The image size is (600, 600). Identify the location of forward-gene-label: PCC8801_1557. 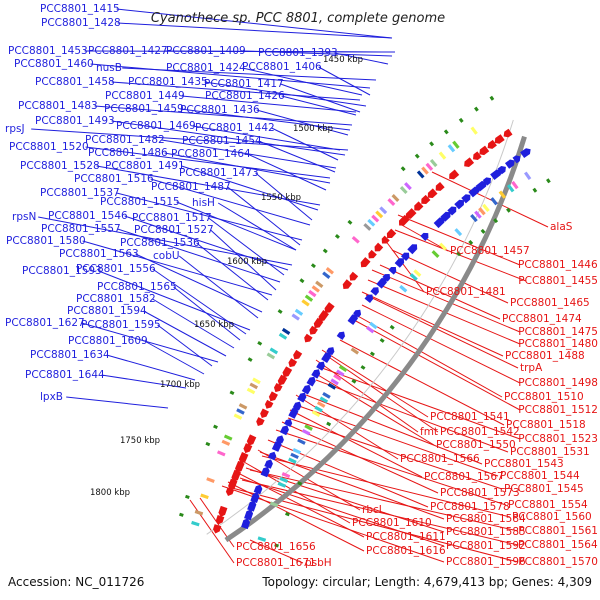
(81, 229).